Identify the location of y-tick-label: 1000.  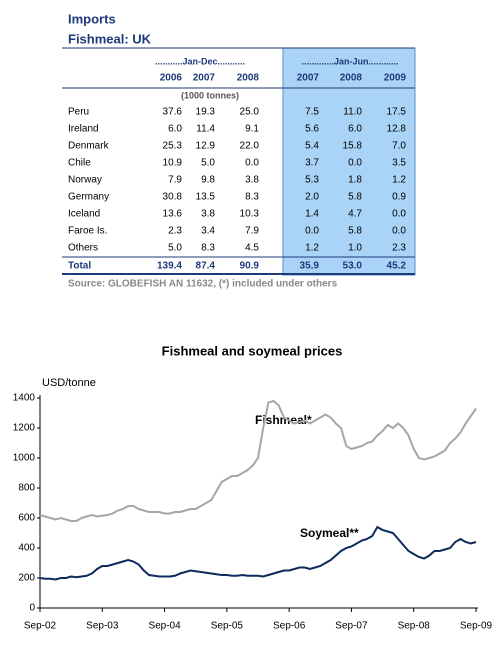
(24, 458).